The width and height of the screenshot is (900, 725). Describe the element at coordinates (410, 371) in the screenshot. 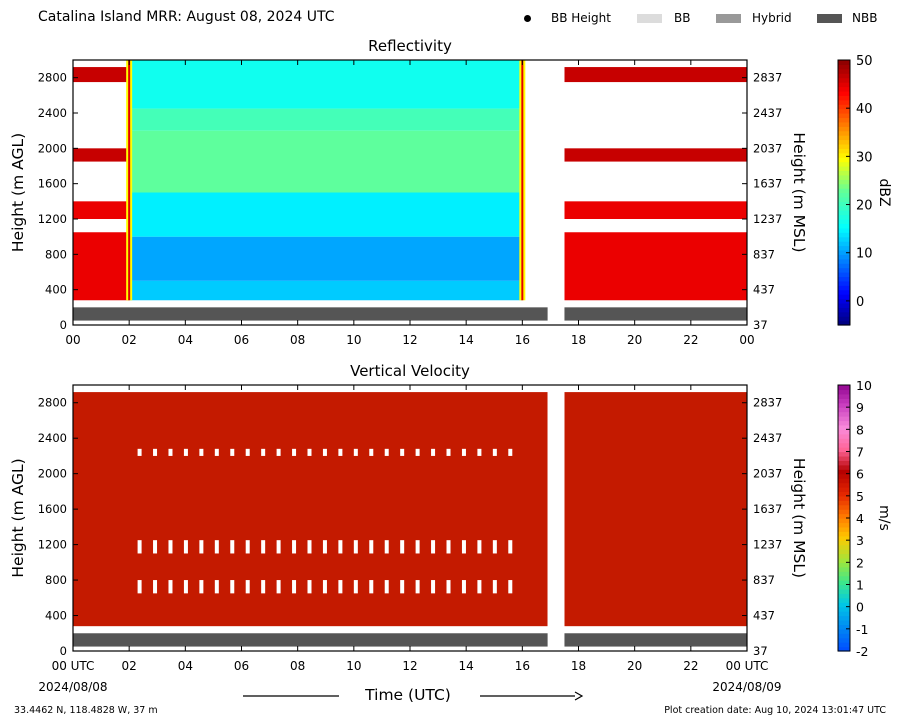

I see `panel-title: Vertical Velocity` at that location.